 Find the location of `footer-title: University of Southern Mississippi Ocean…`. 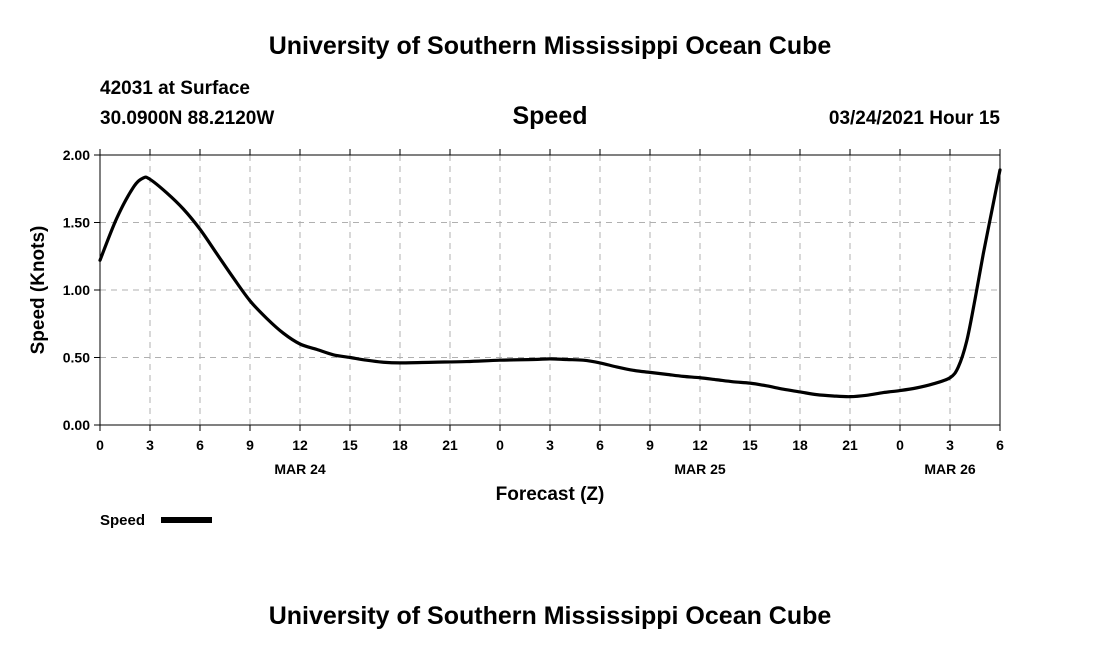

footer-title: University of Southern Mississippi Ocean… is located at coordinates (550, 616).